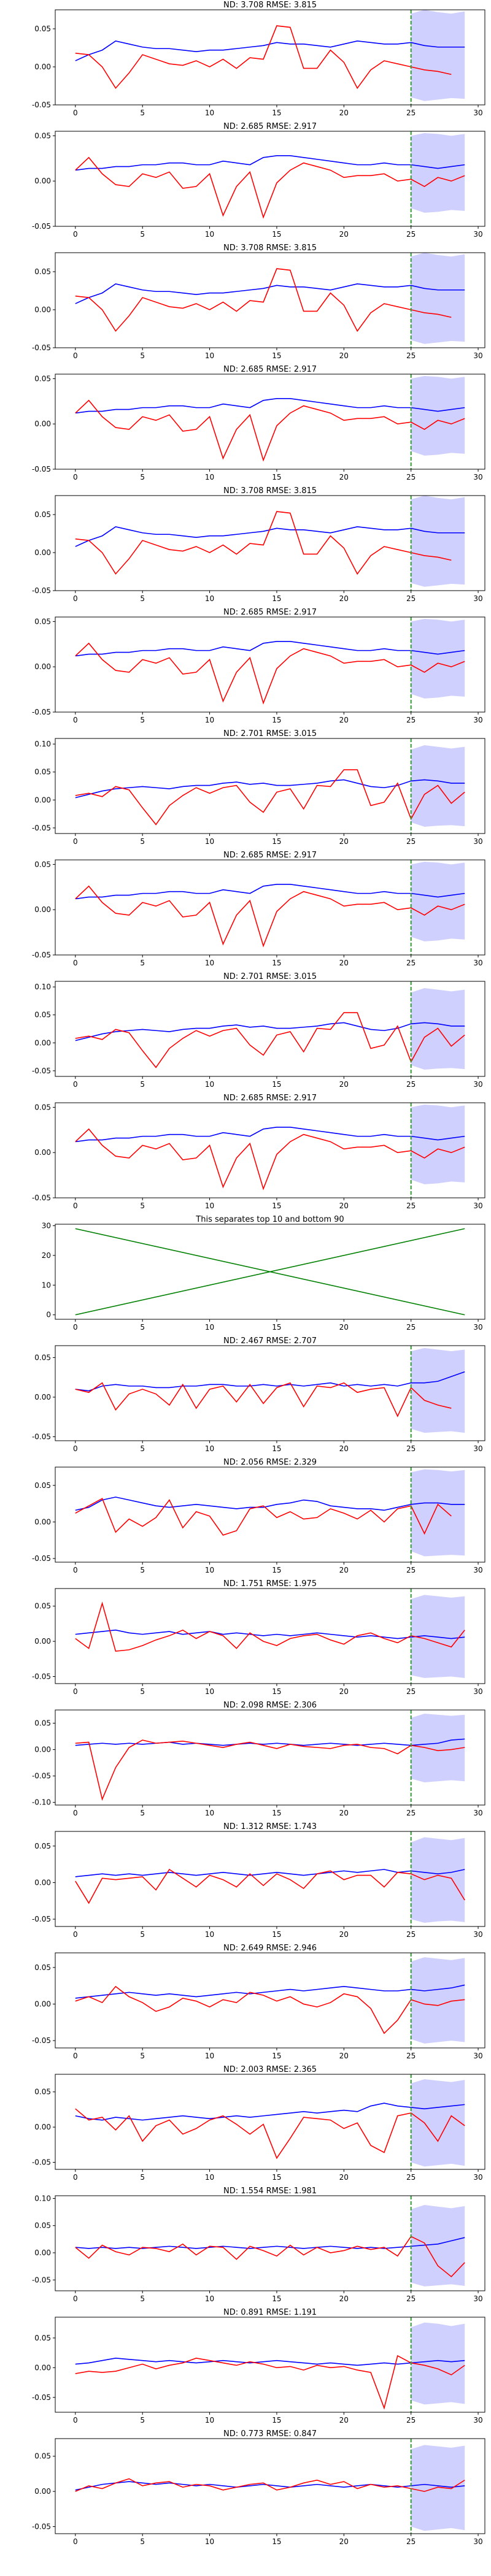 The height and width of the screenshot is (2576, 491). I want to click on panel-title: ND: 3.708 RMSE: 3.815, so click(270, 491).